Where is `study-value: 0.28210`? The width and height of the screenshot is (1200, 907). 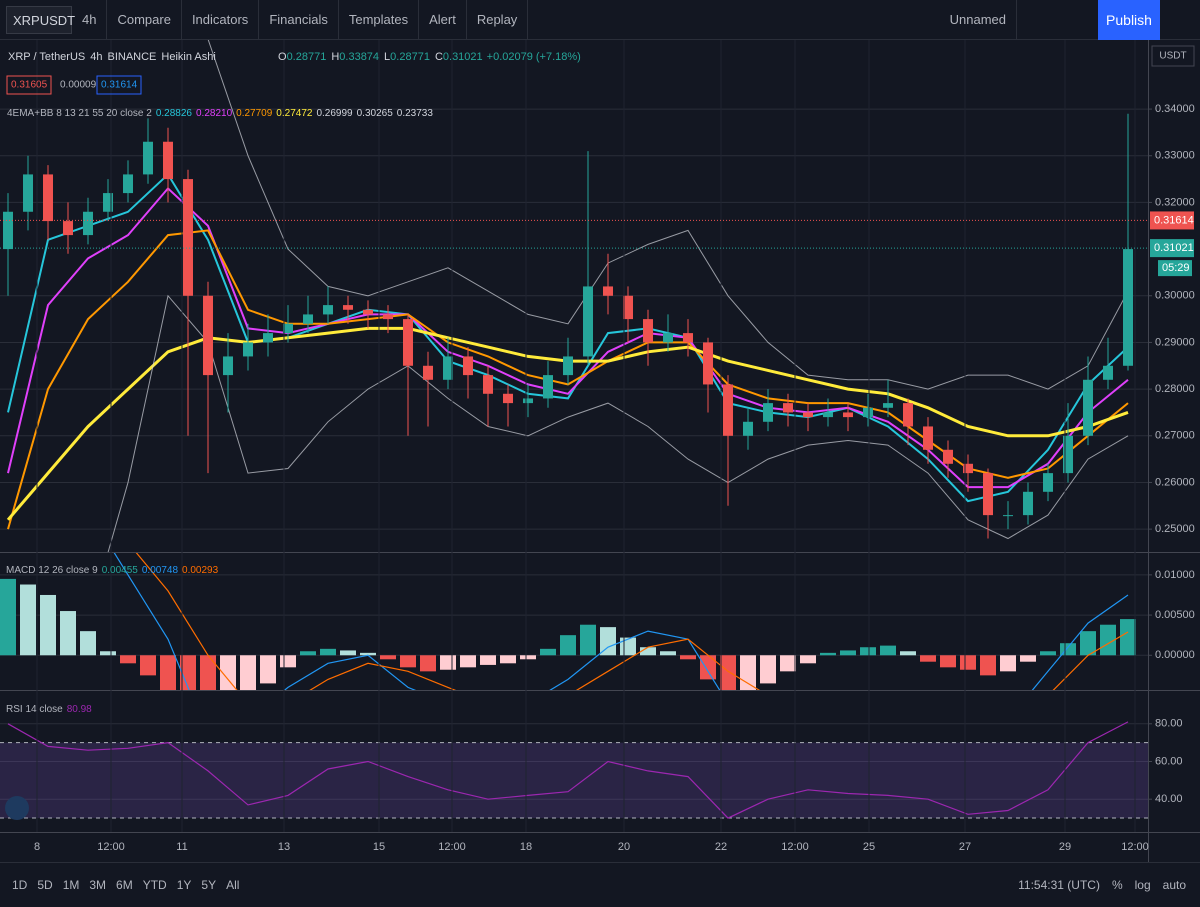 study-value: 0.28210 is located at coordinates (214, 113).